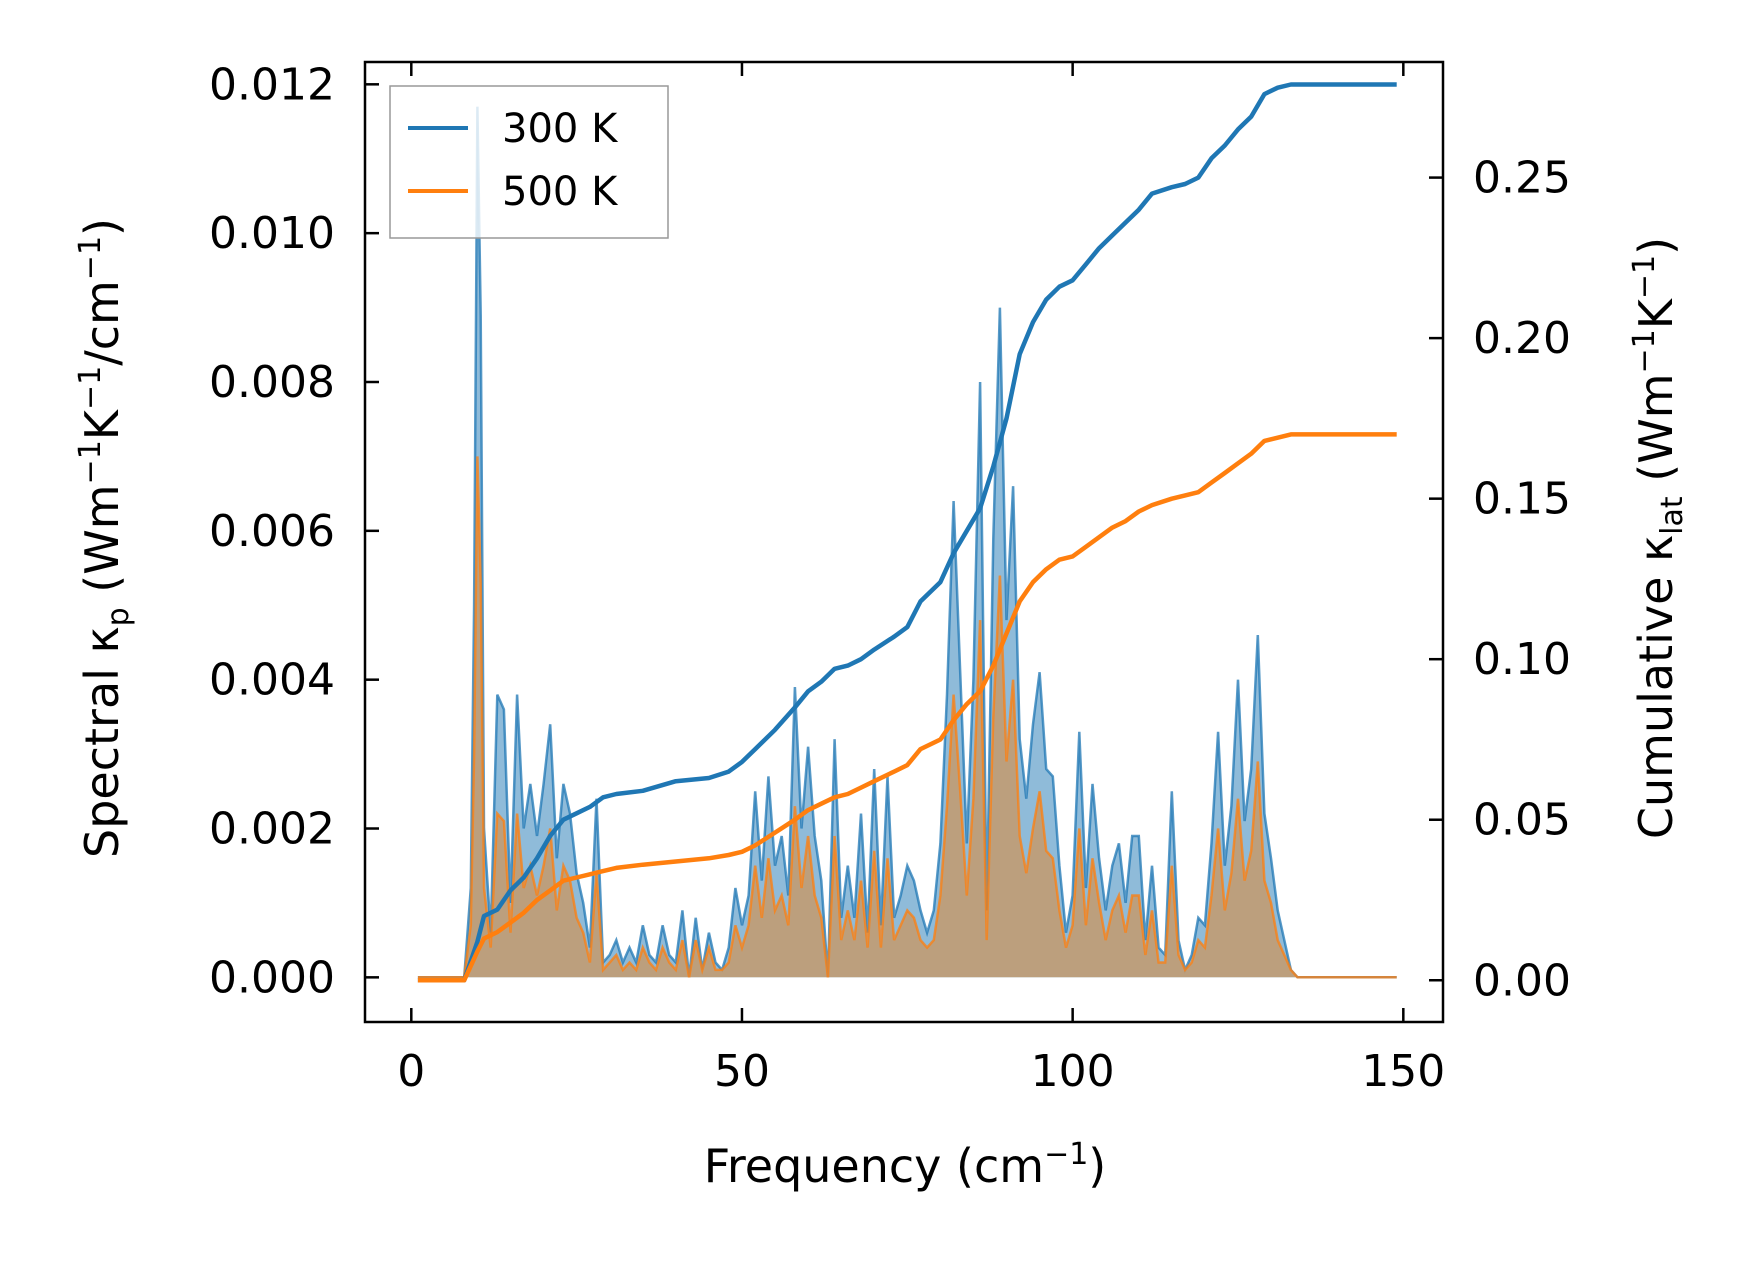  I want to click on legend: 300 K 500 K, so click(529, 162).